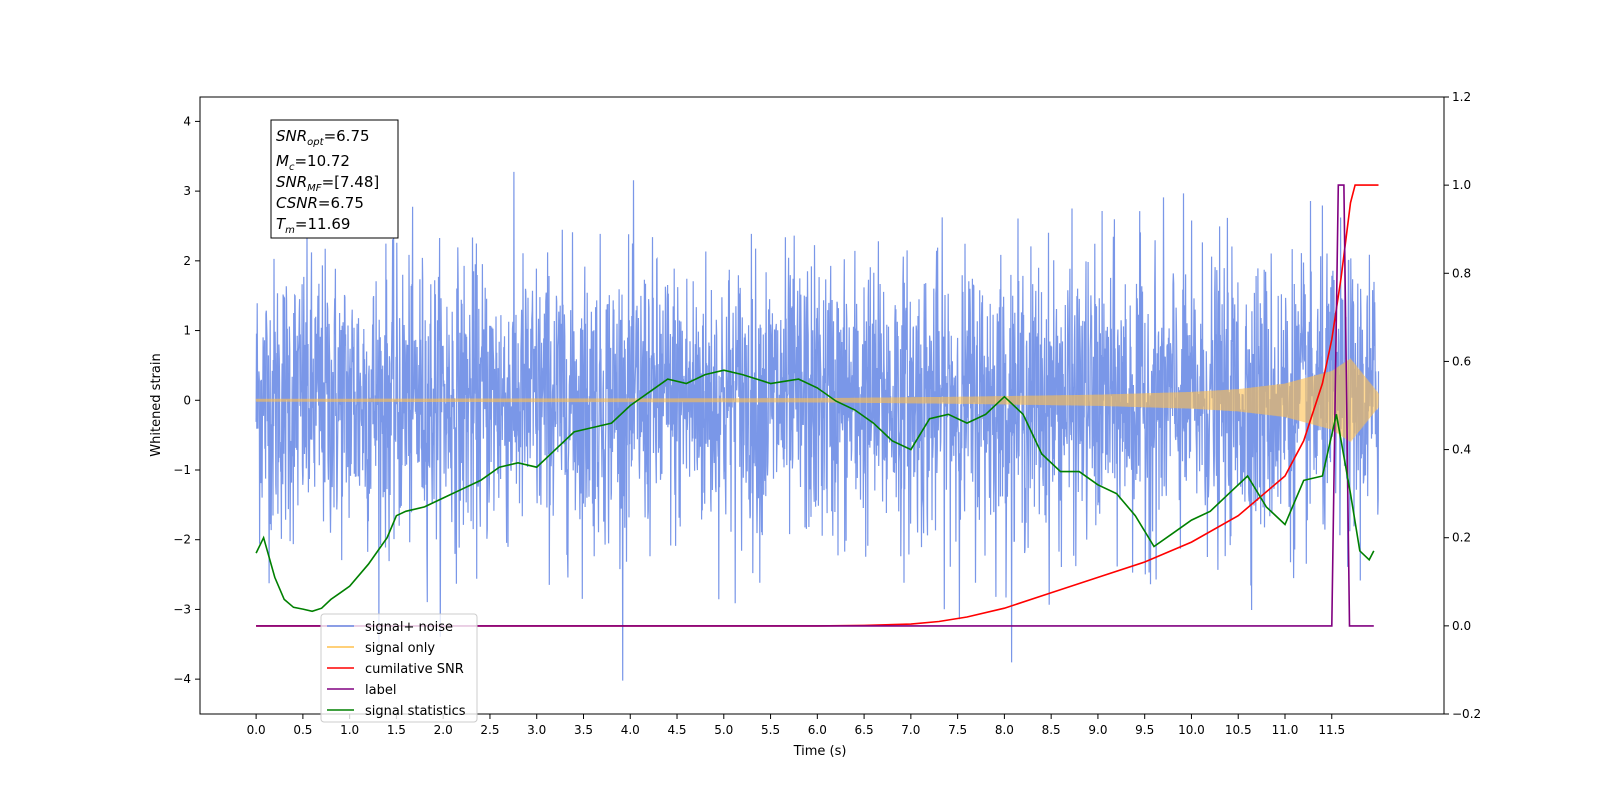  What do you see at coordinates (182, 470) in the screenshot?
I see `y-tick-label-left: −1` at bounding box center [182, 470].